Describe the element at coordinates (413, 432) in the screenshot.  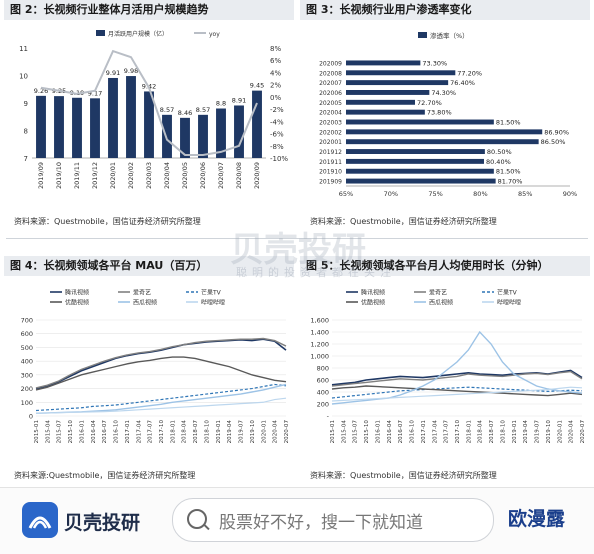
I see `x-tick-label: 2016-10` at that location.